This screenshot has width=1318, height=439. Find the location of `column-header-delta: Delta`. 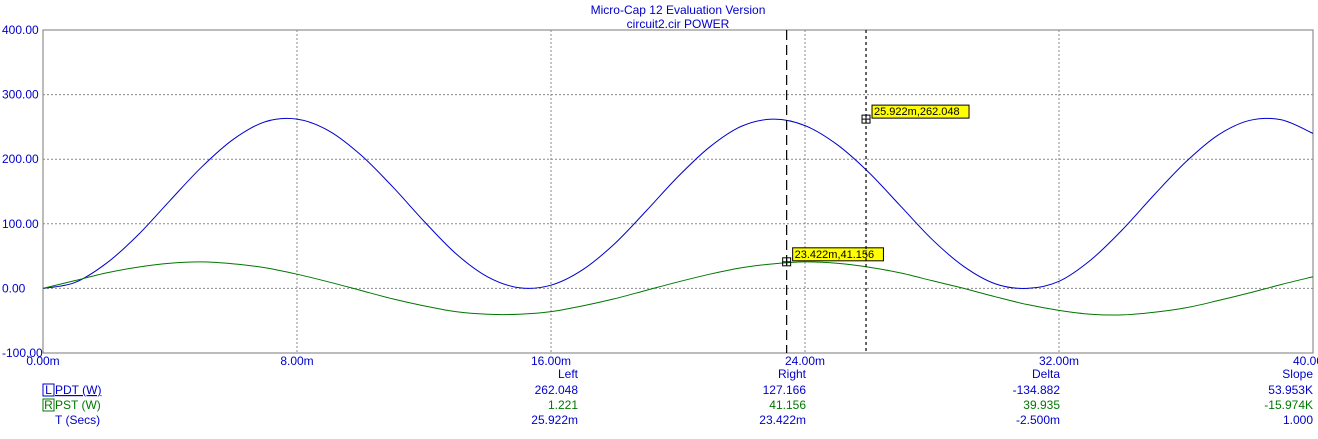

column-header-delta: Delta is located at coordinates (1046, 374).